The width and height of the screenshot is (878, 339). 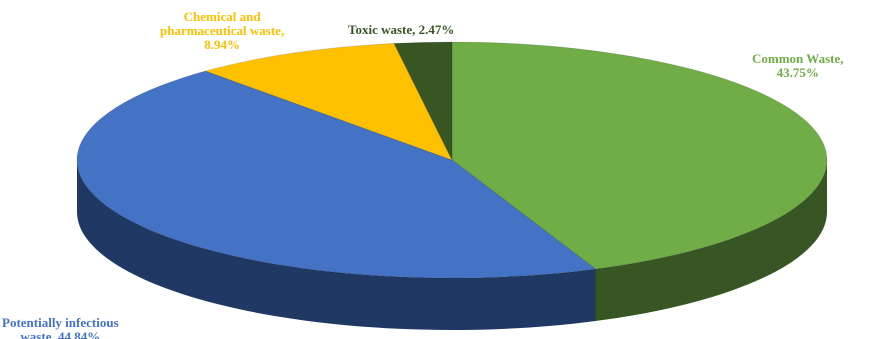 I want to click on label-toxic-waste: Toxic waste, 2.47%, so click(x=401, y=30).